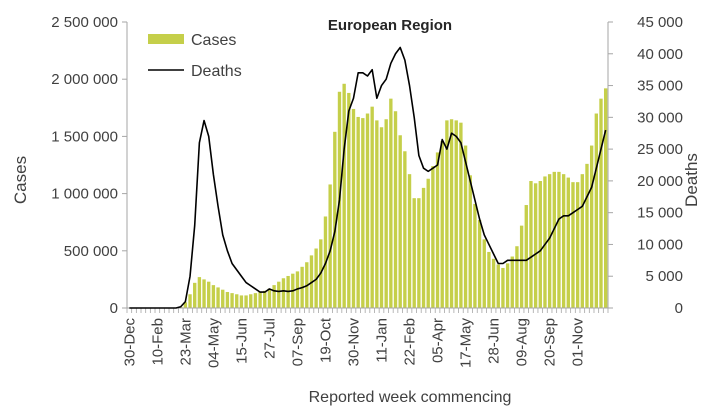 Image resolution: width=703 pixels, height=413 pixels. Describe the element at coordinates (550, 342) in the screenshot. I see `x-tick-label: 20-Sep` at that location.